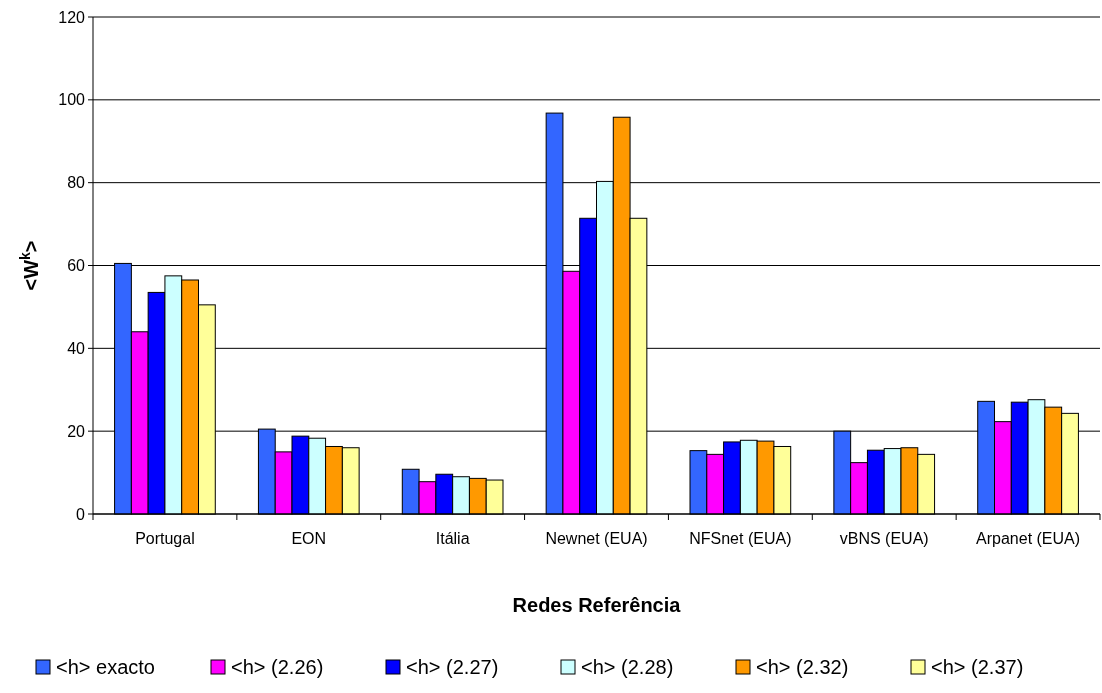  I want to click on x-tick-label: NFSnet (EUA), so click(740, 538).